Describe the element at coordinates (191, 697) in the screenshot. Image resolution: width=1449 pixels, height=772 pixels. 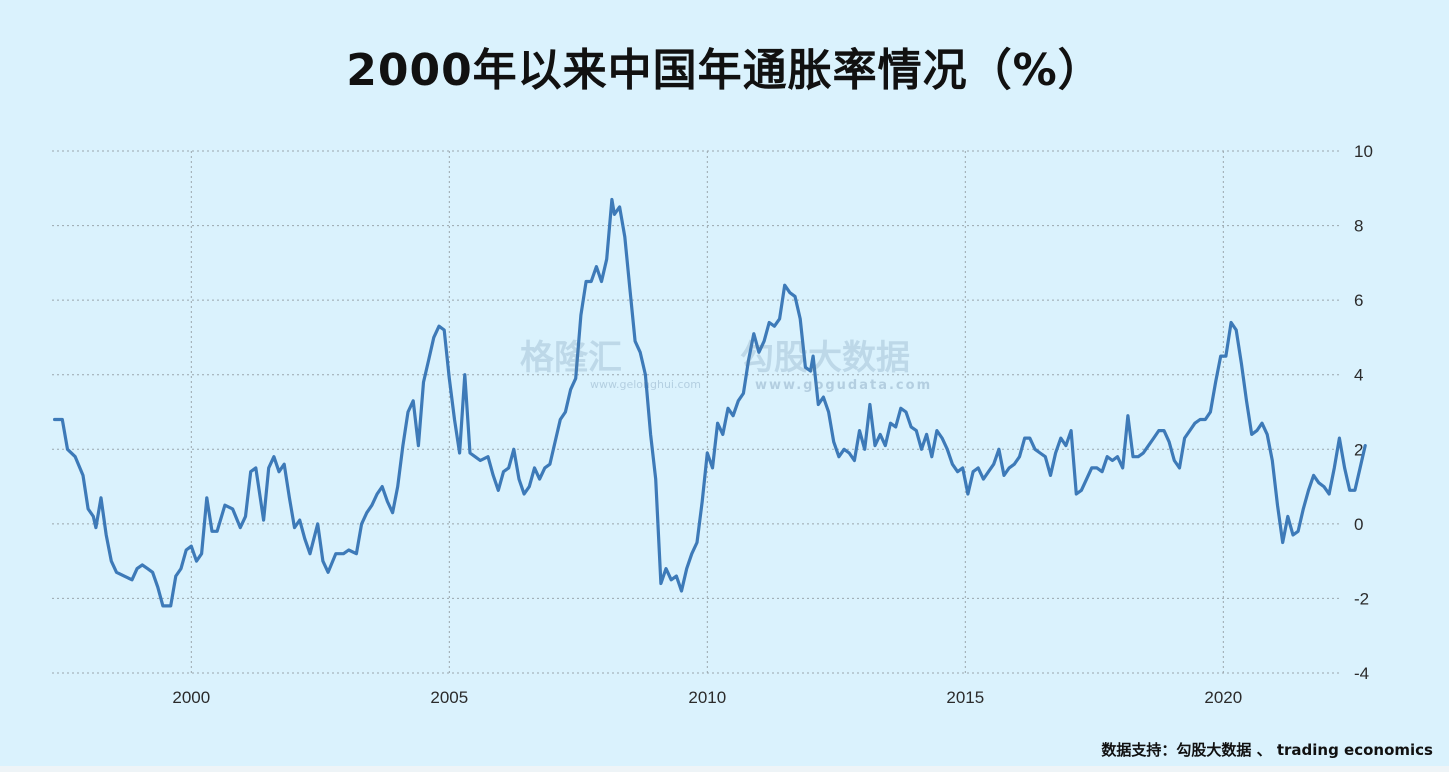
I see `x-tick-label: 2000` at that location.